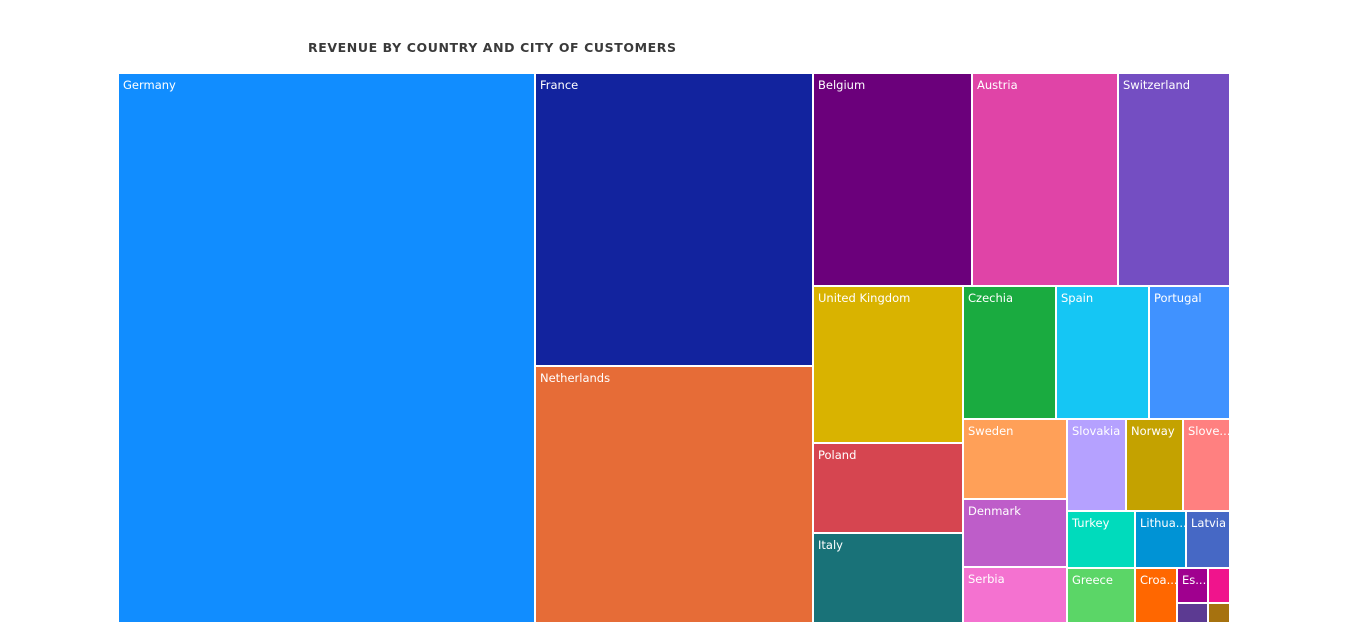 The image size is (1350, 629). What do you see at coordinates (1208, 539) in the screenshot?
I see `treemap-tile-latvia` at bounding box center [1208, 539].